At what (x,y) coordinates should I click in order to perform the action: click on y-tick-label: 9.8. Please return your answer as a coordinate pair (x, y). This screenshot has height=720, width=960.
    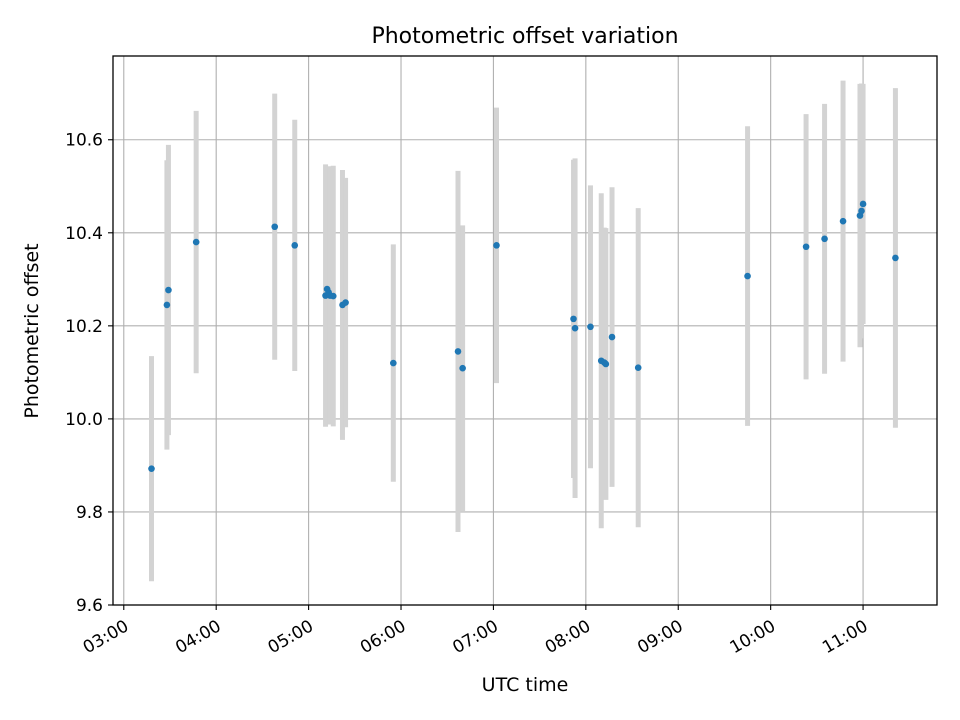
    Looking at the image, I should click on (89, 513).